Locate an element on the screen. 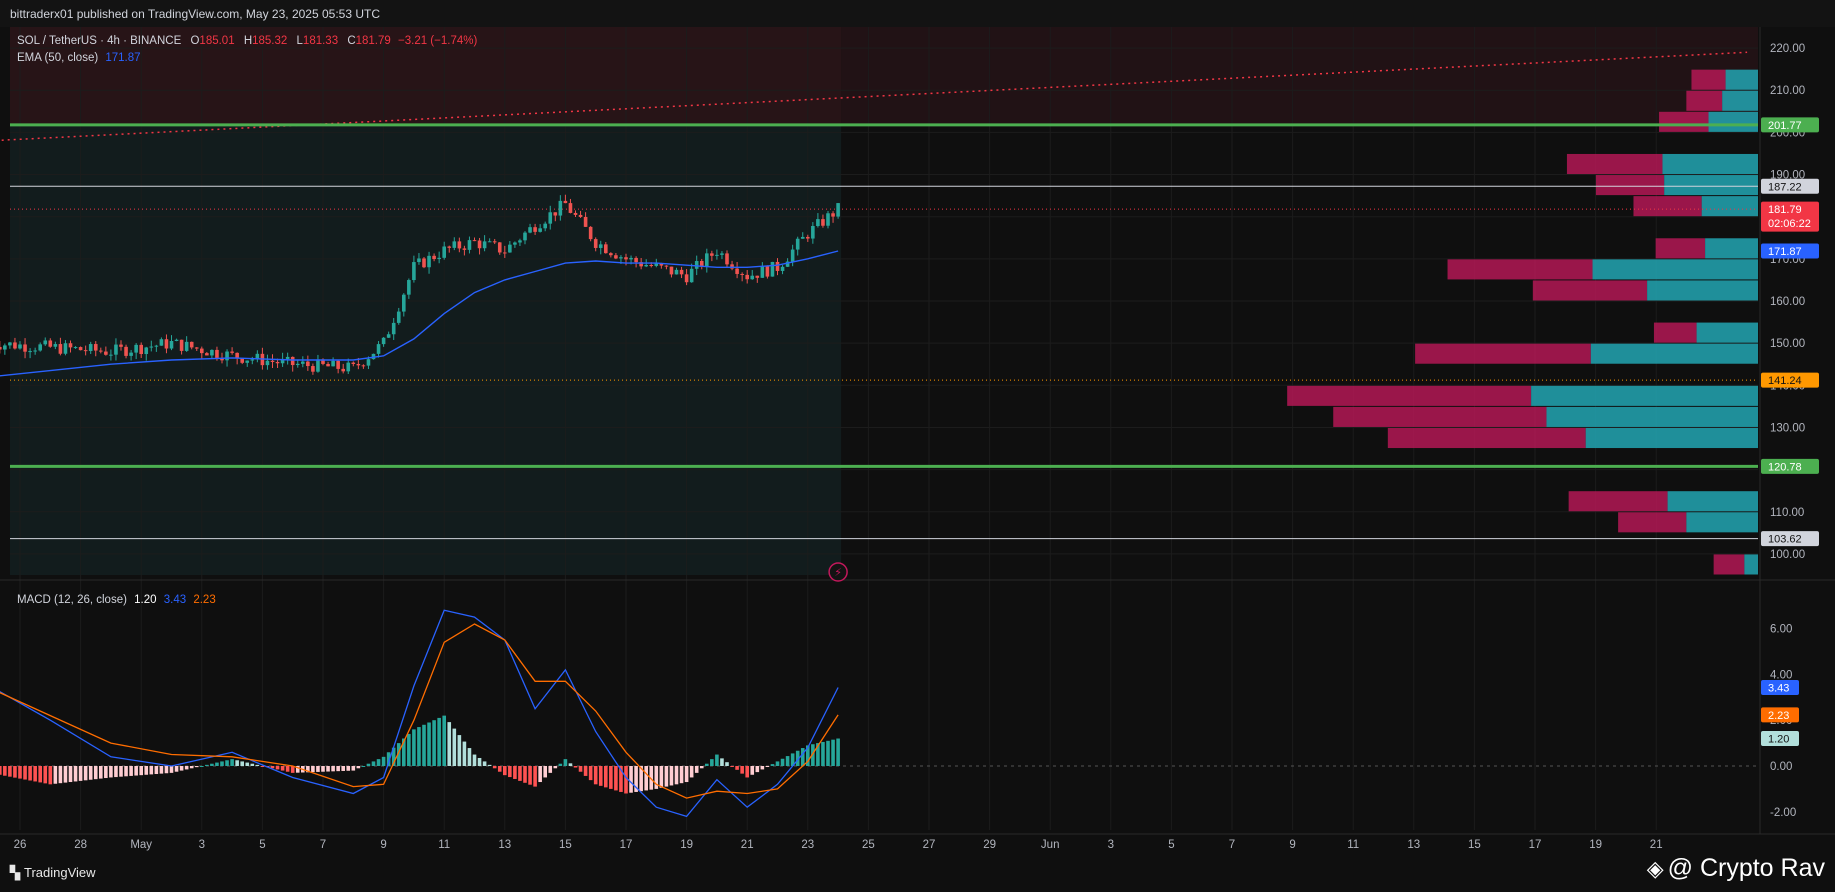 The width and height of the screenshot is (1835, 892). time-axis-label: 13 is located at coordinates (1413, 845).